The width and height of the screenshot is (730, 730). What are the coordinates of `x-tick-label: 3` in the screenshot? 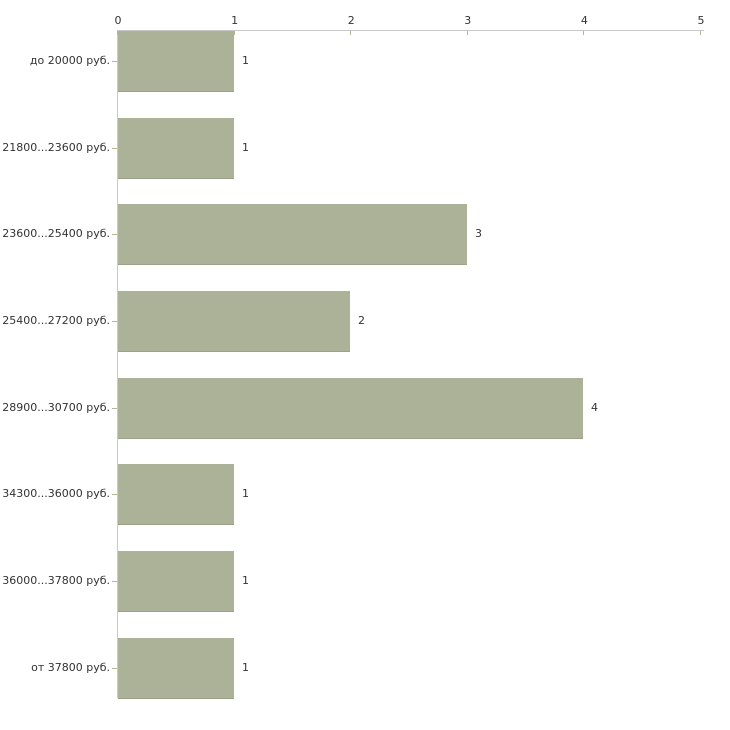 It's located at (468, 20).